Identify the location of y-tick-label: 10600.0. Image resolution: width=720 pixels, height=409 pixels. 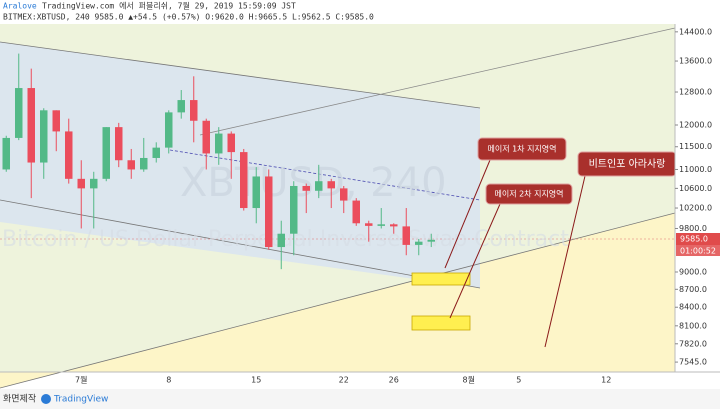
(695, 188).